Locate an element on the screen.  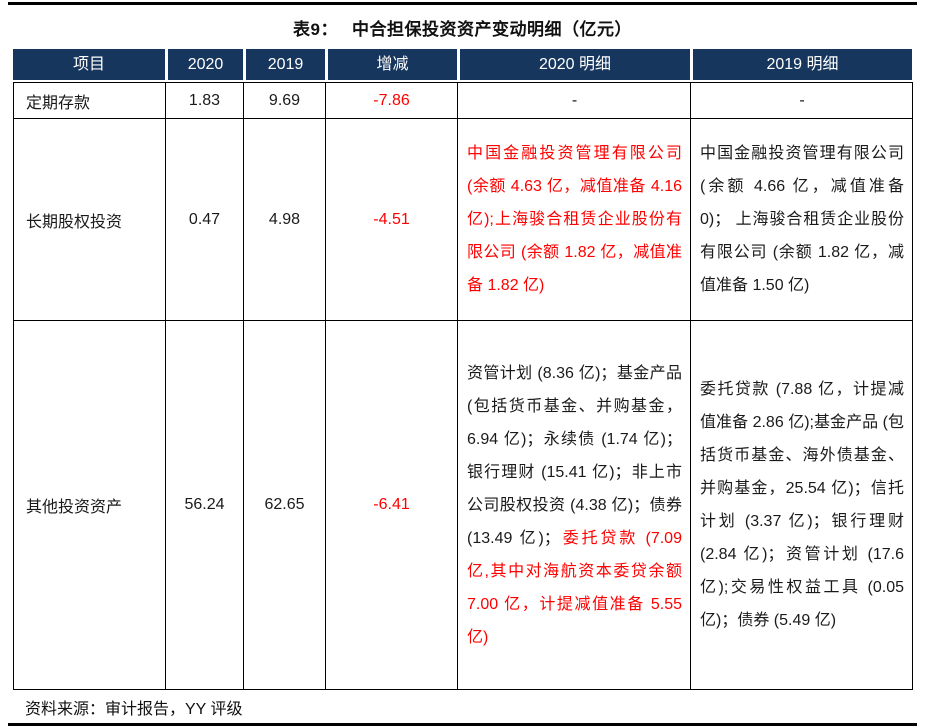
table-header-row: 项目 2020 2019 增减 2020 明细 2019 明细 is located at coordinates (462, 64).